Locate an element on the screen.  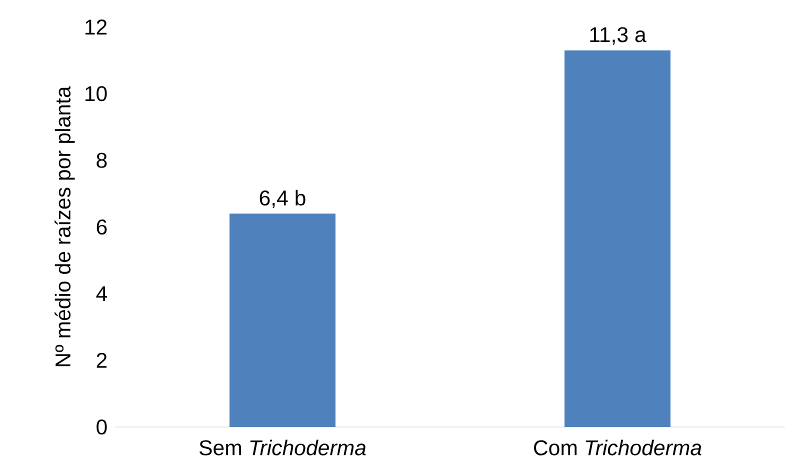
y-tick-label: 0 is located at coordinates (101, 427).